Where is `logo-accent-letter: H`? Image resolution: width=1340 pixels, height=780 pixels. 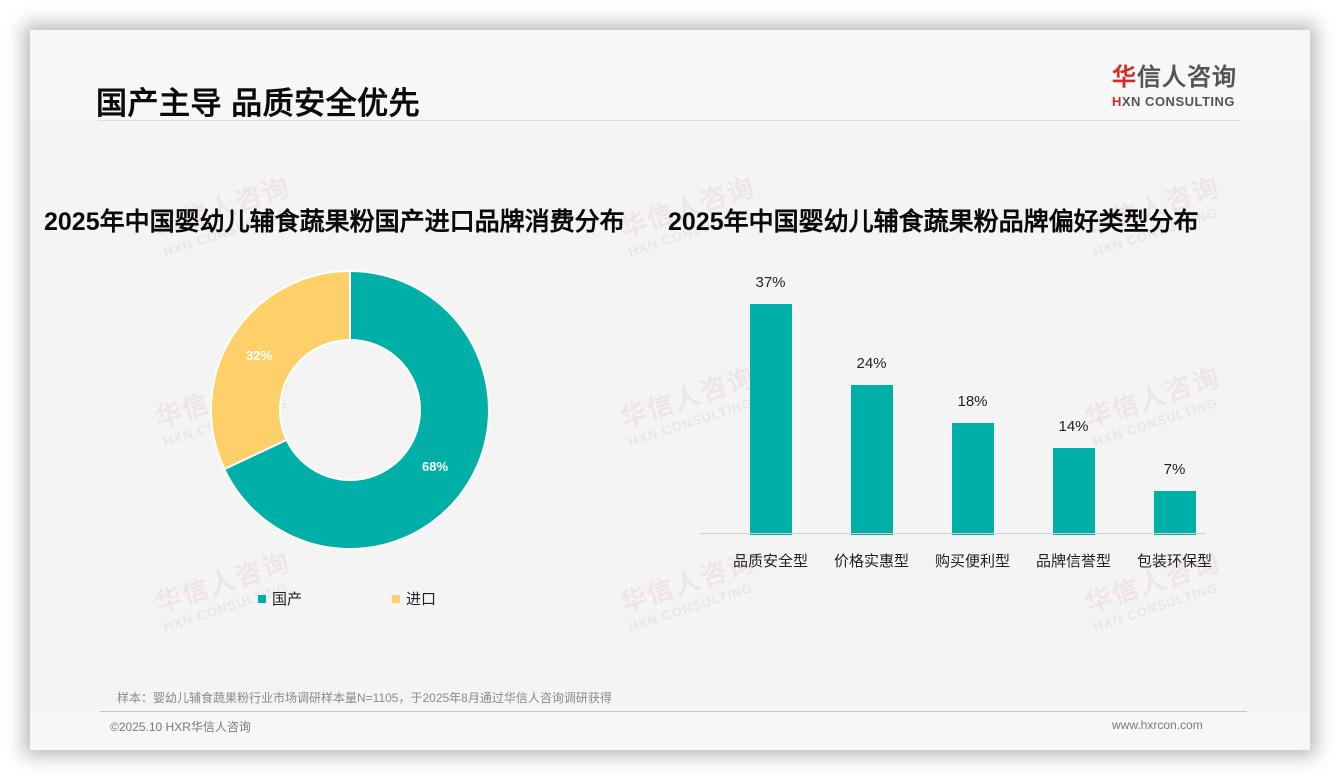
logo-accent-letter: H is located at coordinates (1117, 101).